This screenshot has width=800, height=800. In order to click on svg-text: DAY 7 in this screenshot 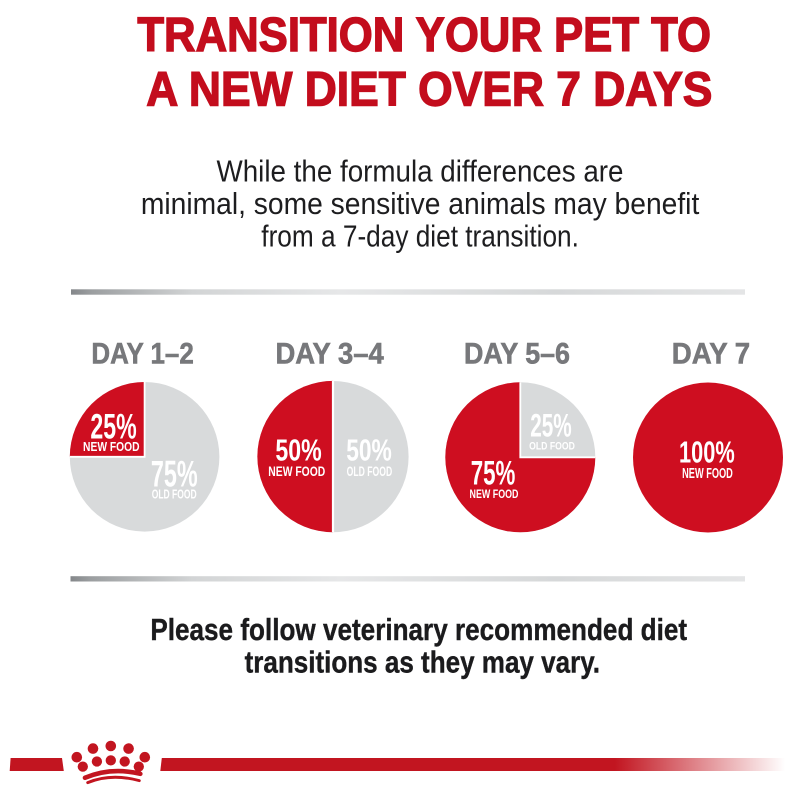, I will do `click(711, 353)`.